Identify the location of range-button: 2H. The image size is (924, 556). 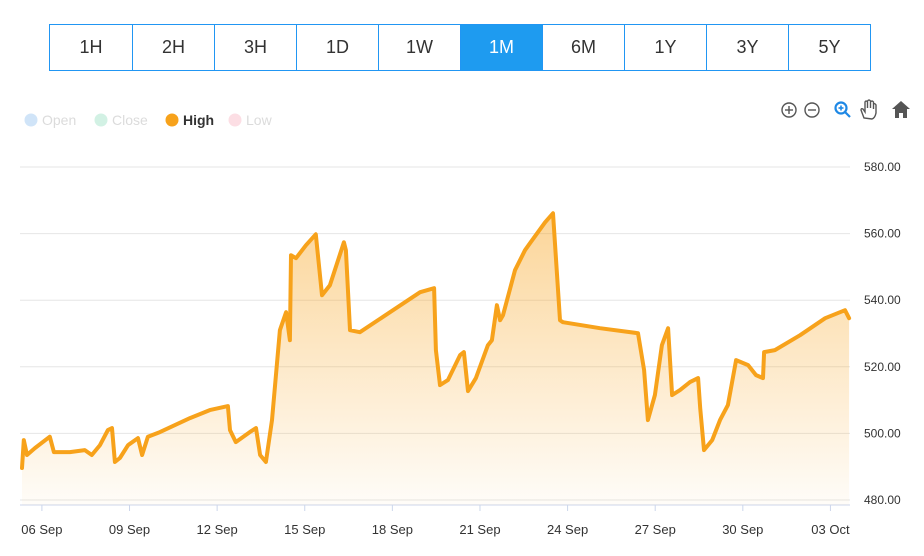
(173, 47).